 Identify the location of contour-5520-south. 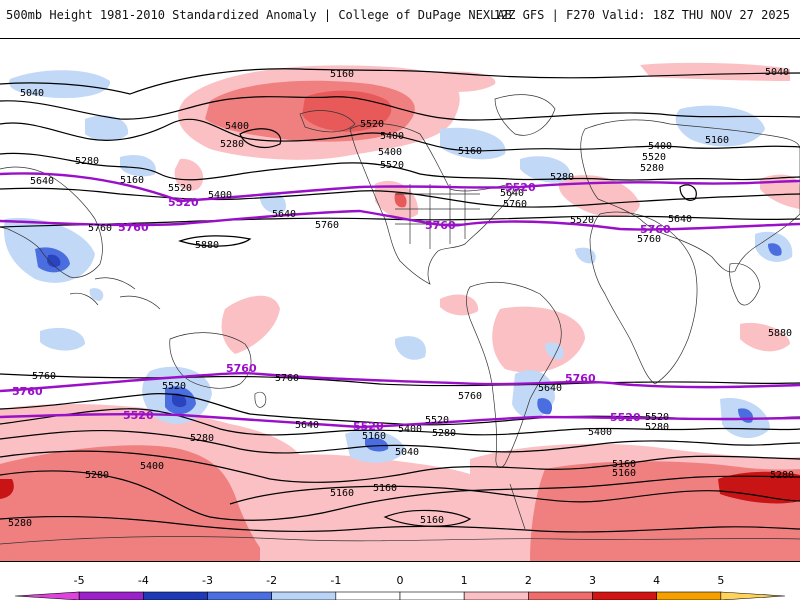
(400, 420).